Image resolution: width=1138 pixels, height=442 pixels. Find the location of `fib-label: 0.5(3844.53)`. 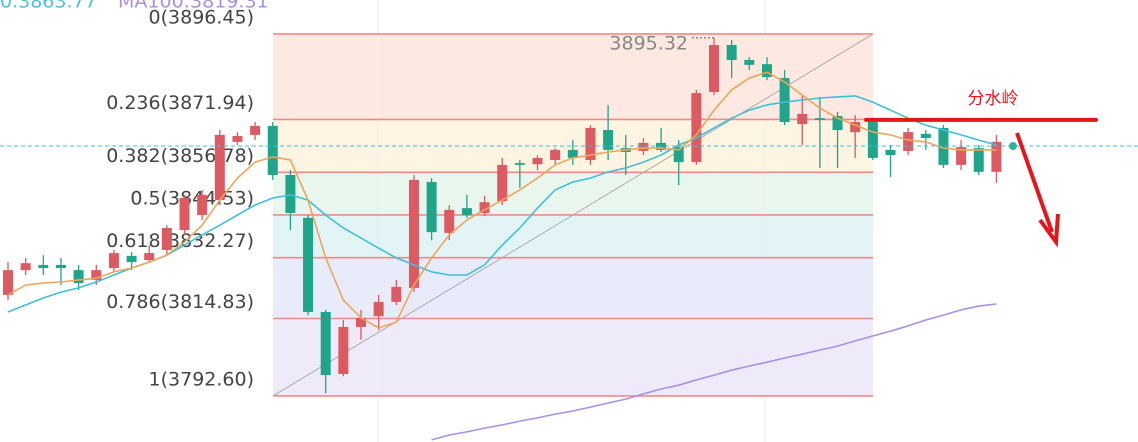

fib-label: 0.5(3844.53) is located at coordinates (192, 198).